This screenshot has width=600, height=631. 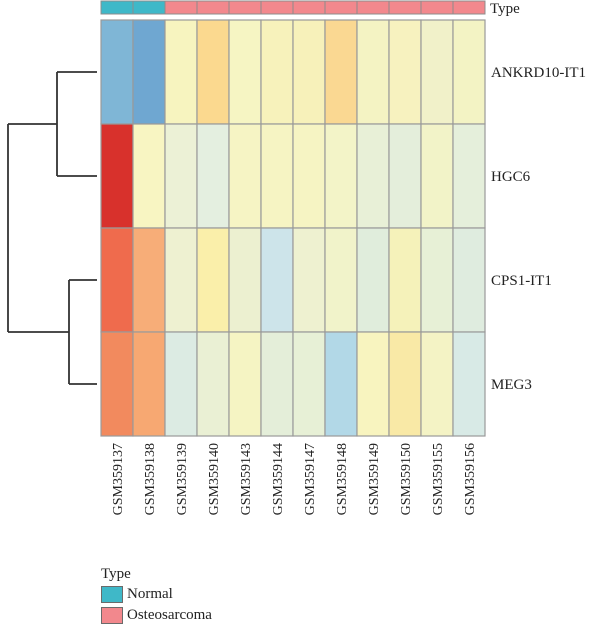 I want to click on type-legend: Type Normal Osteosarcoma, so click(x=156, y=595).